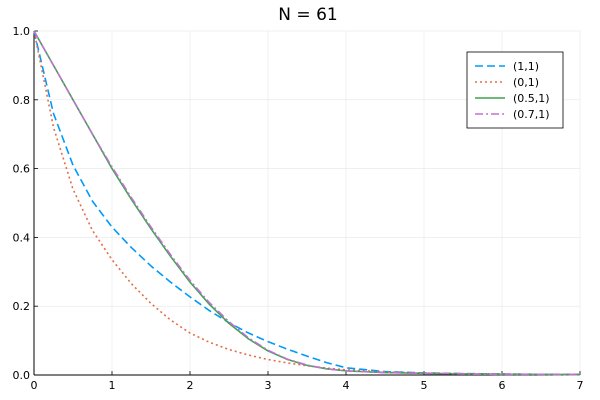 This screenshot has width=600, height=400. Describe the element at coordinates (346, 385) in the screenshot. I see `x-tick-label: 4` at that location.